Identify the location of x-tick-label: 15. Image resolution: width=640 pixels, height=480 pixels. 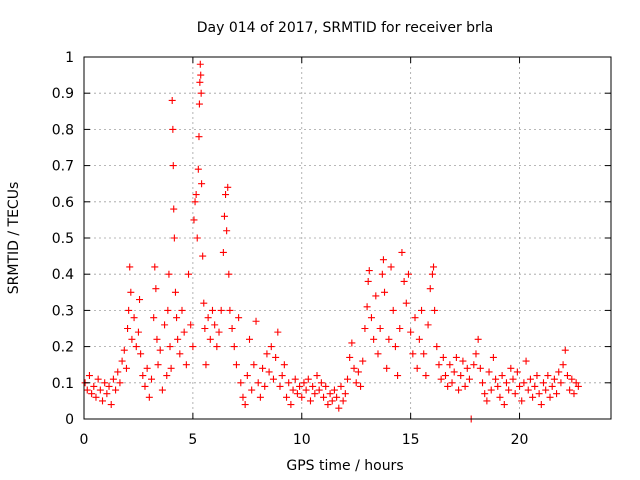
(411, 440).